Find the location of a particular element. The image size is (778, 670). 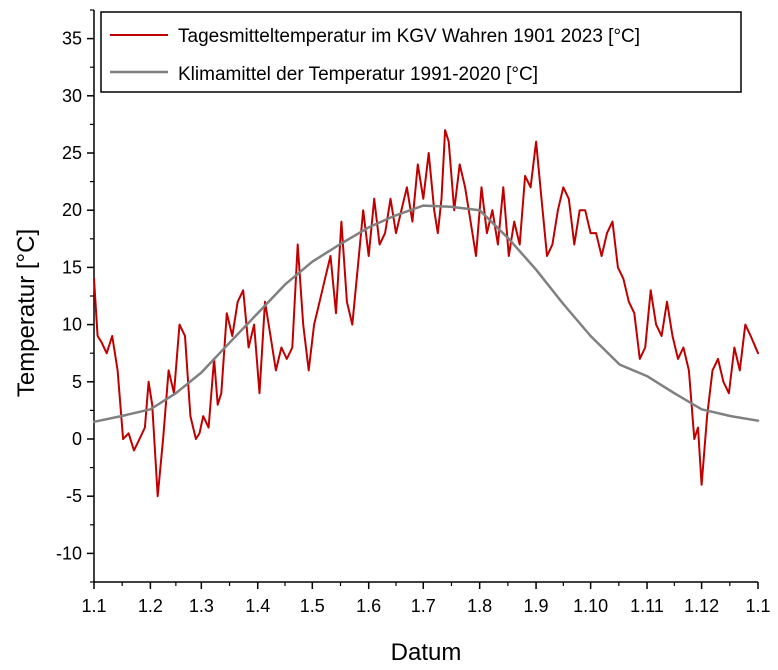

y-tick-label: 25 is located at coordinates (72, 153).